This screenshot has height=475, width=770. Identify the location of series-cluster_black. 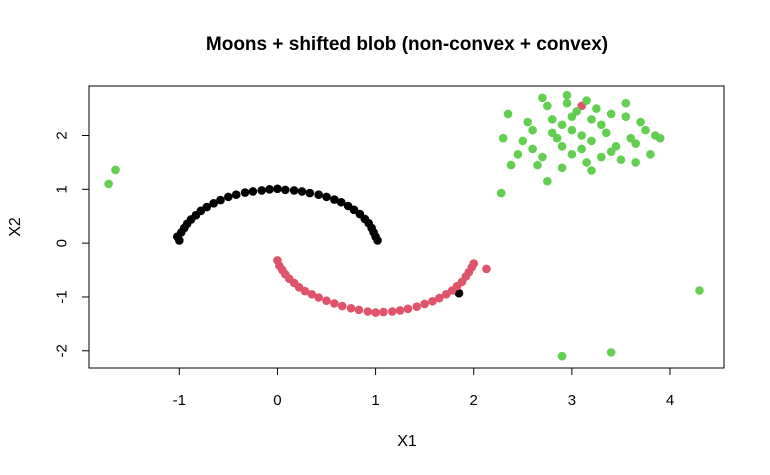
(318, 241).